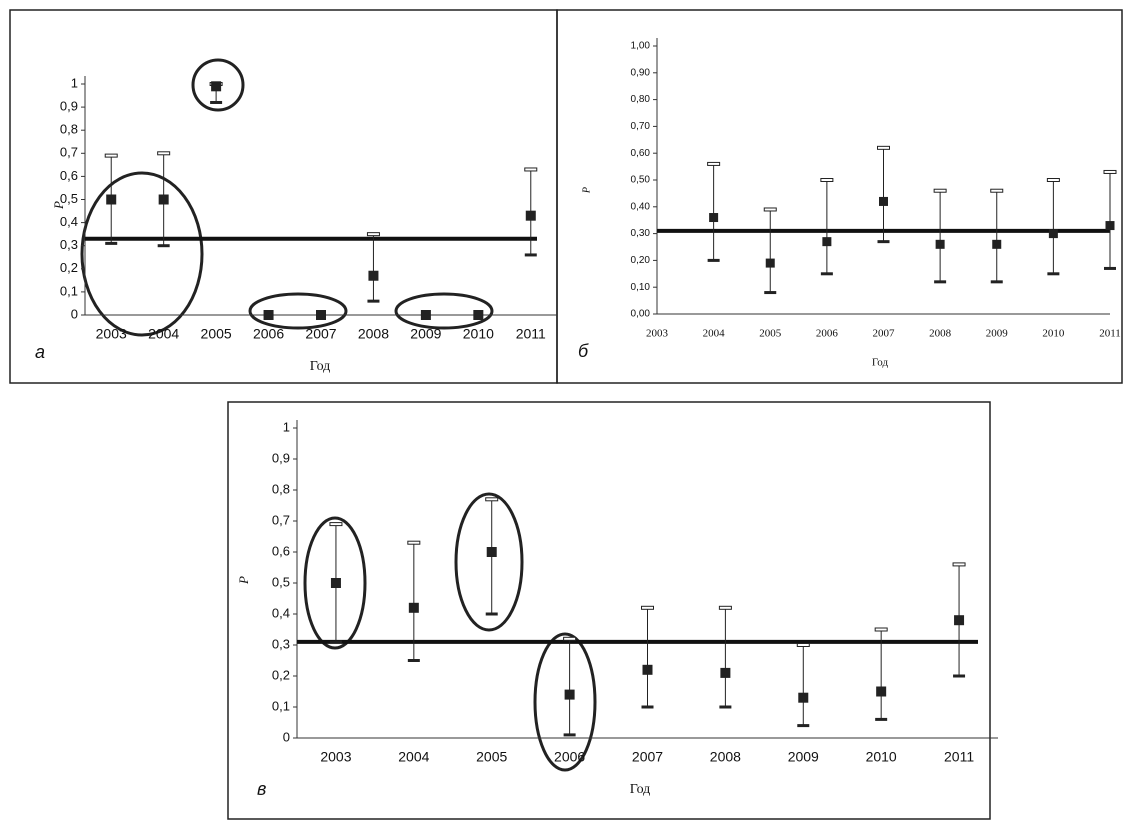 The image size is (1123, 820). What do you see at coordinates (641, 287) in the screenshot?
I see `y-tick-label: 0,10` at bounding box center [641, 287].